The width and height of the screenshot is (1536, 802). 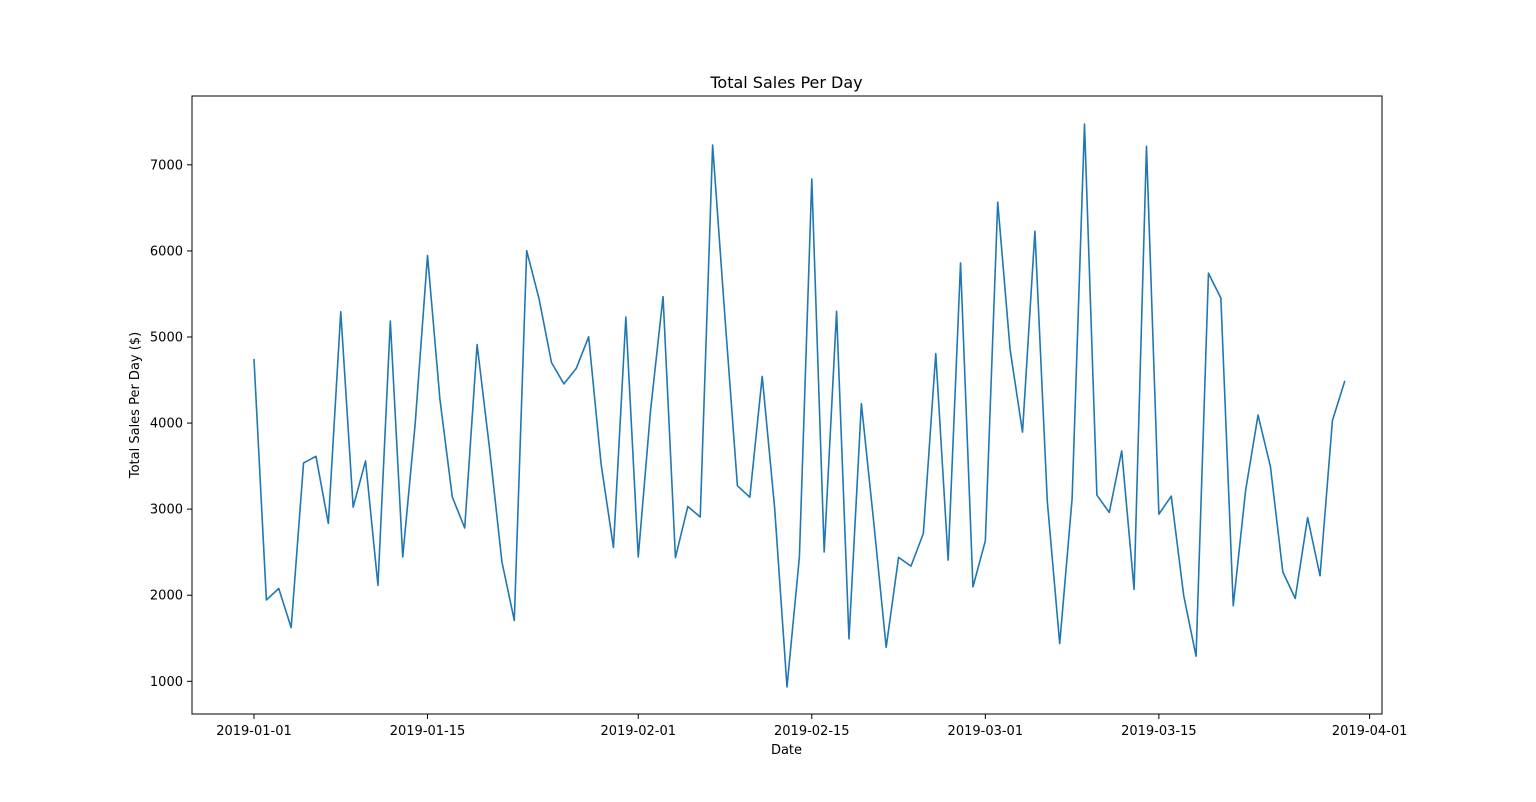 What do you see at coordinates (986, 731) in the screenshot?
I see `x-tick-label: 2019-03-01` at bounding box center [986, 731].